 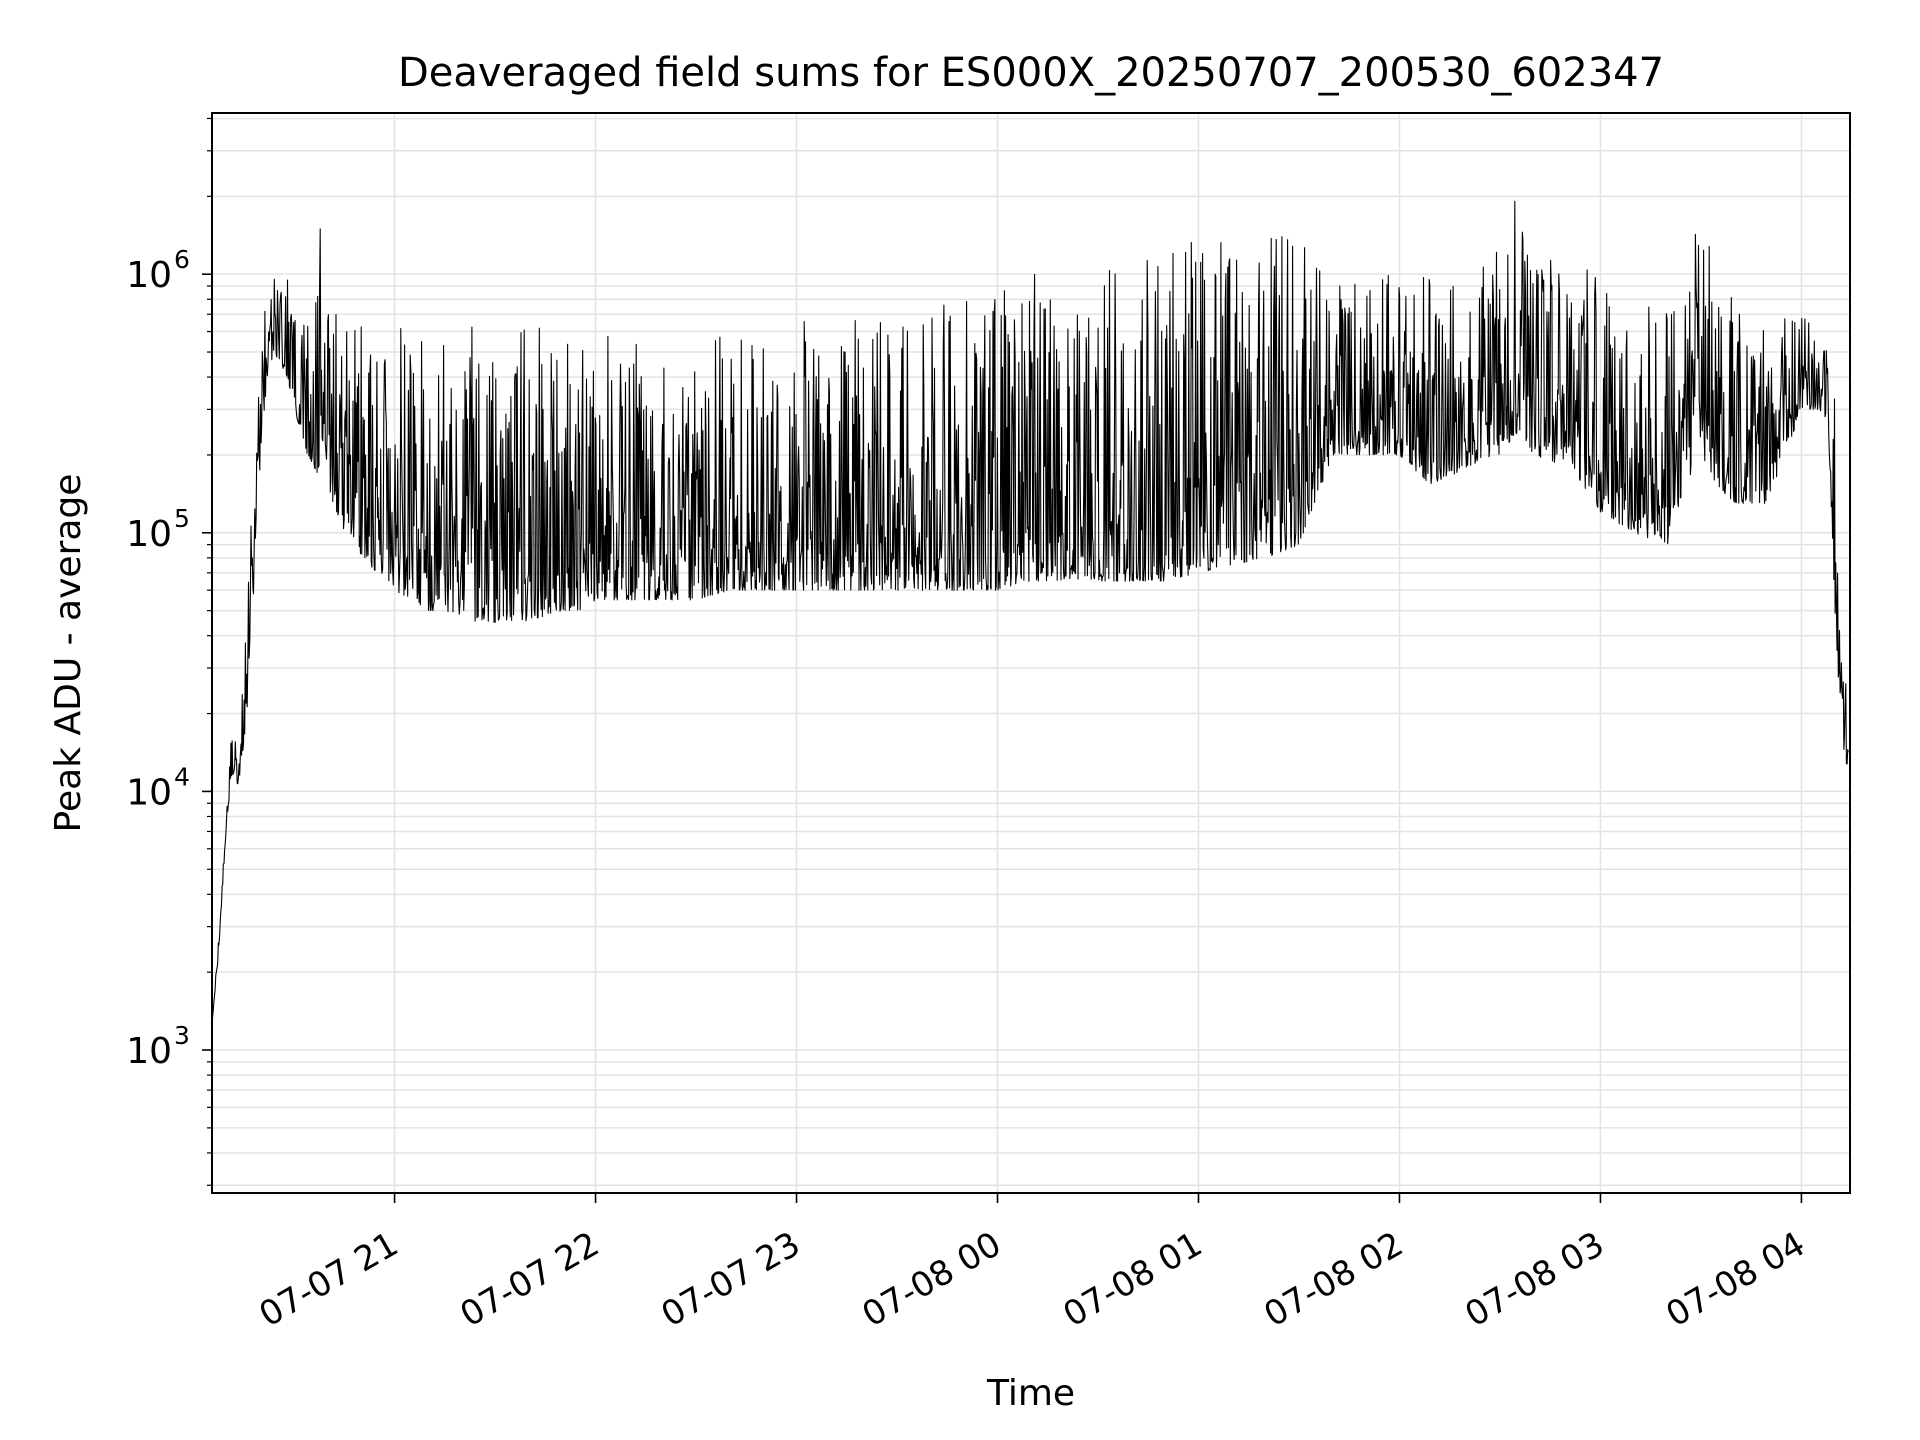 What do you see at coordinates (182, 259) in the screenshot?
I see `y-tick-exponent: 6` at bounding box center [182, 259].